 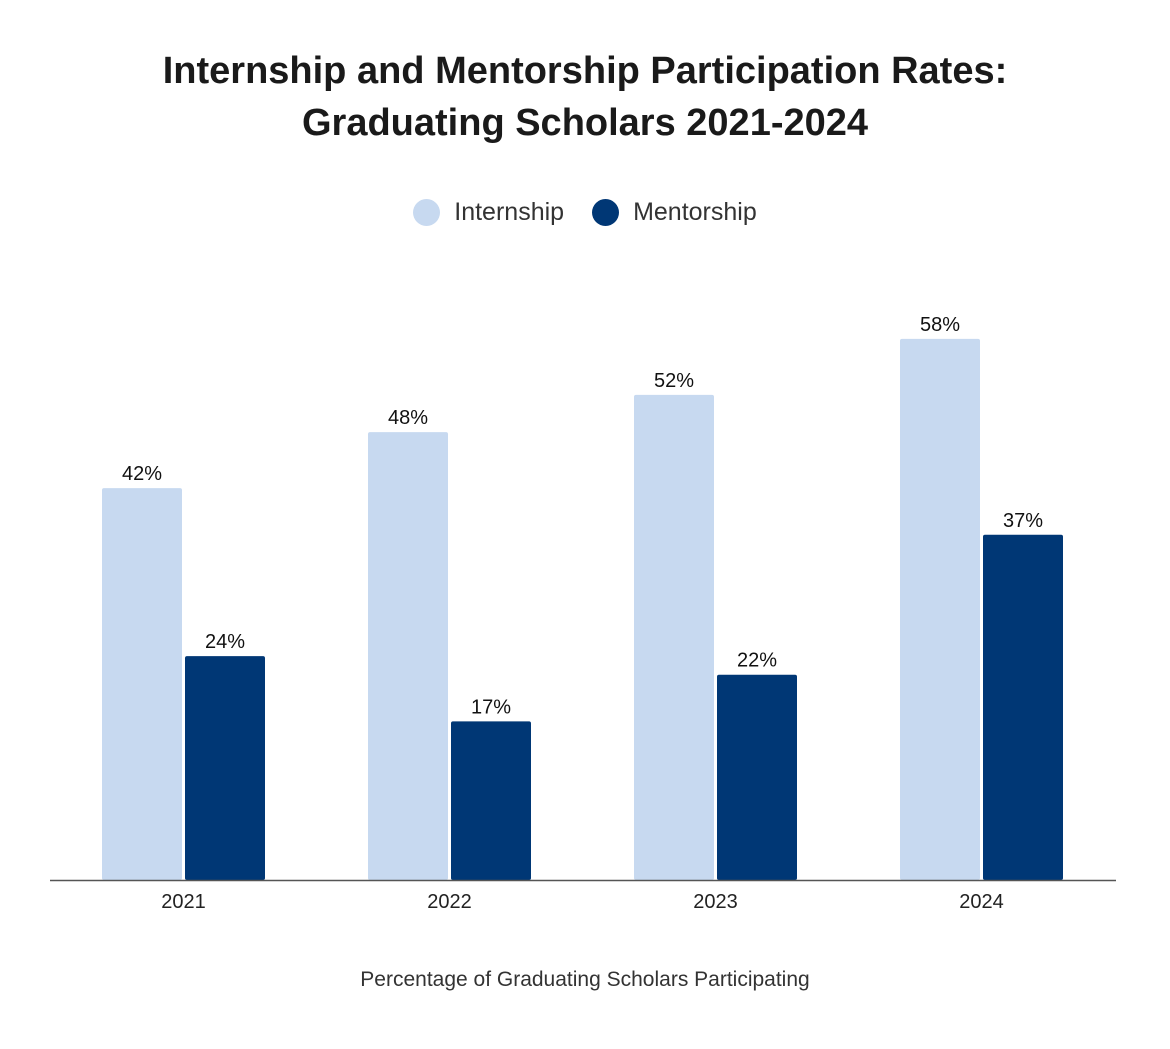 I want to click on bar-internship-2024, so click(x=940, y=609).